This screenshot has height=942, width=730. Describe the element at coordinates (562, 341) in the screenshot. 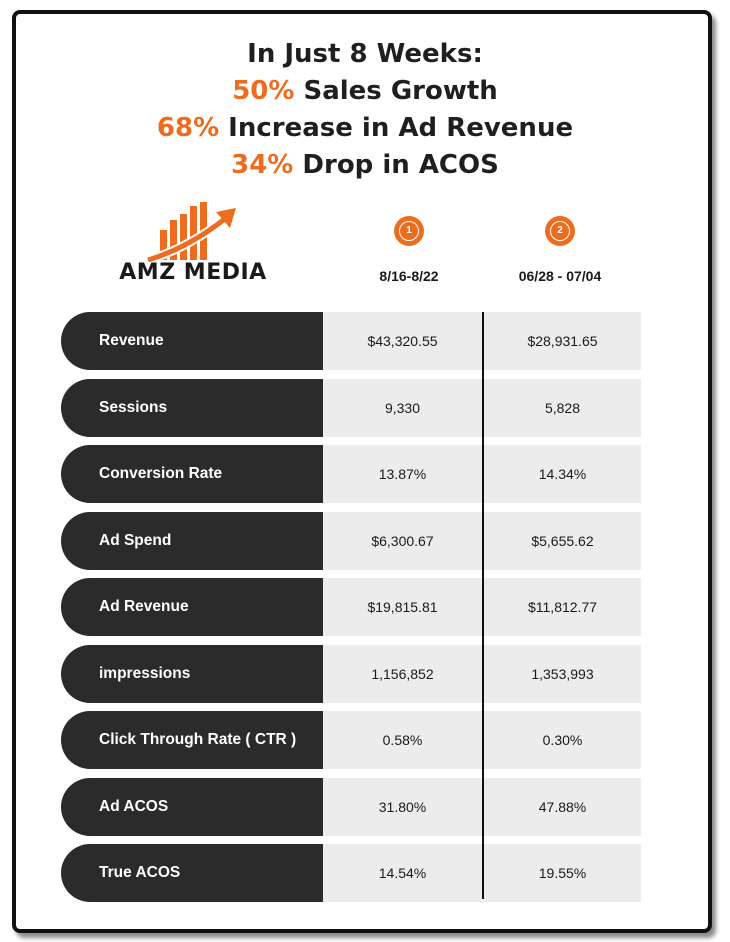

I see `value-period-2: $28,931.65` at that location.